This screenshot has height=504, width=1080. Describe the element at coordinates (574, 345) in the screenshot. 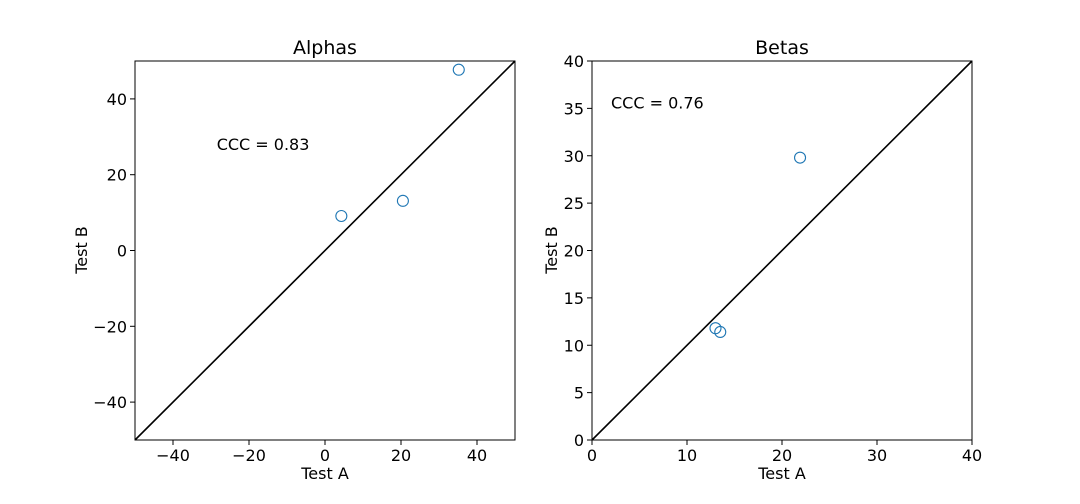

I see `y-tick-label: 10` at that location.